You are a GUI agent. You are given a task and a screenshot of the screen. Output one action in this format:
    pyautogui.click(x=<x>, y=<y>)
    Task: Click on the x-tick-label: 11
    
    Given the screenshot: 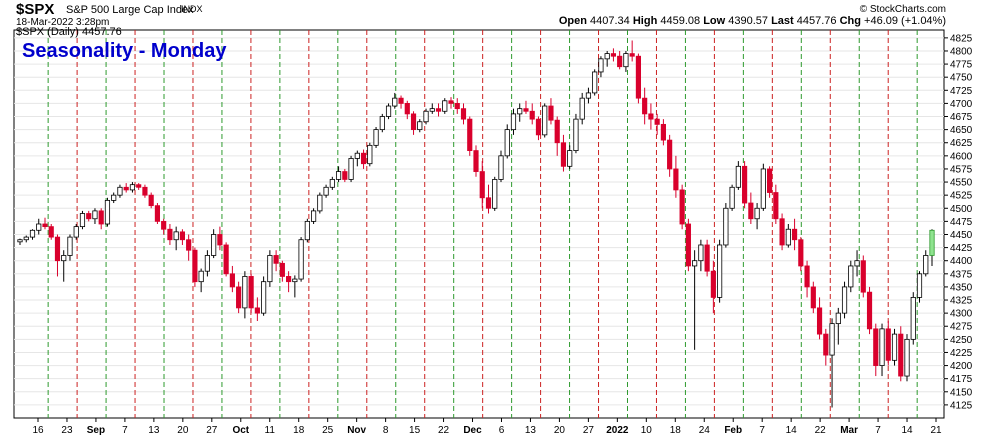 What is the action you would take?
    pyautogui.click(x=270, y=430)
    